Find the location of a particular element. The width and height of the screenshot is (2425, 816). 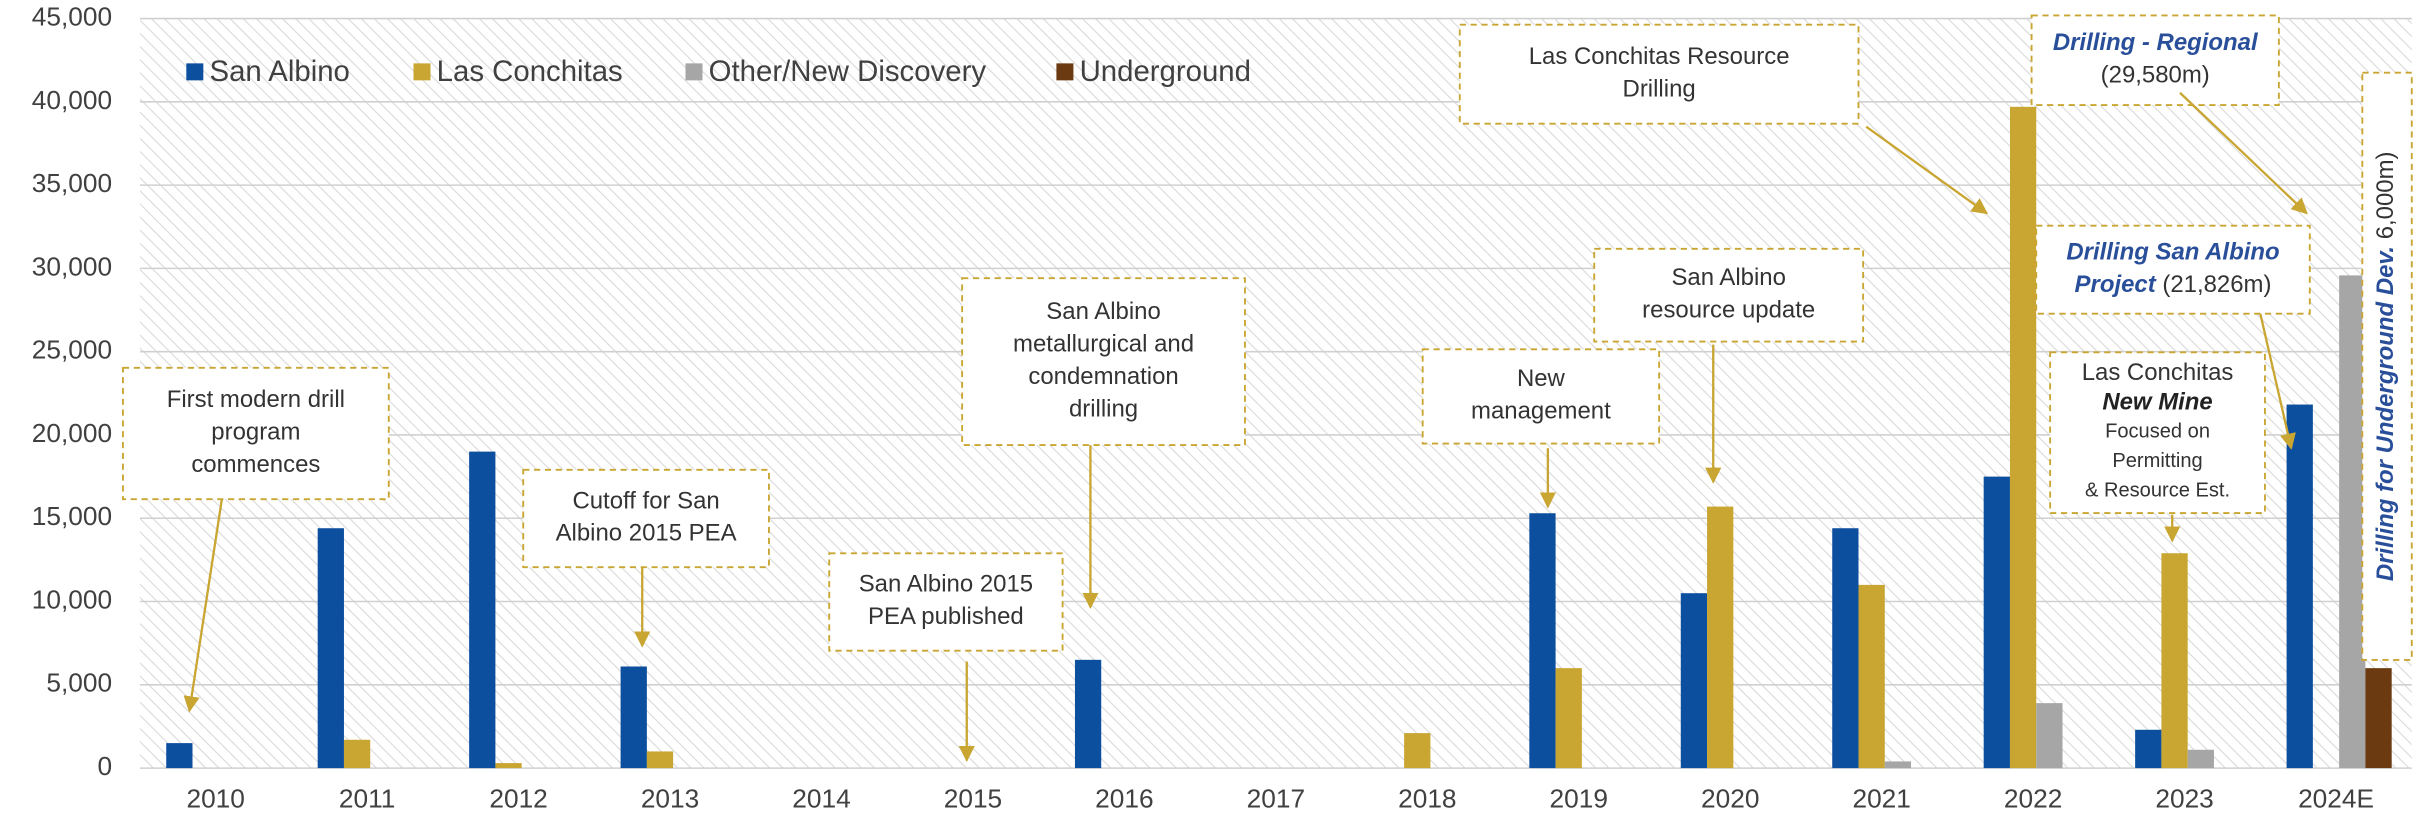

y-tick-label: 30,000 is located at coordinates (72, 266).